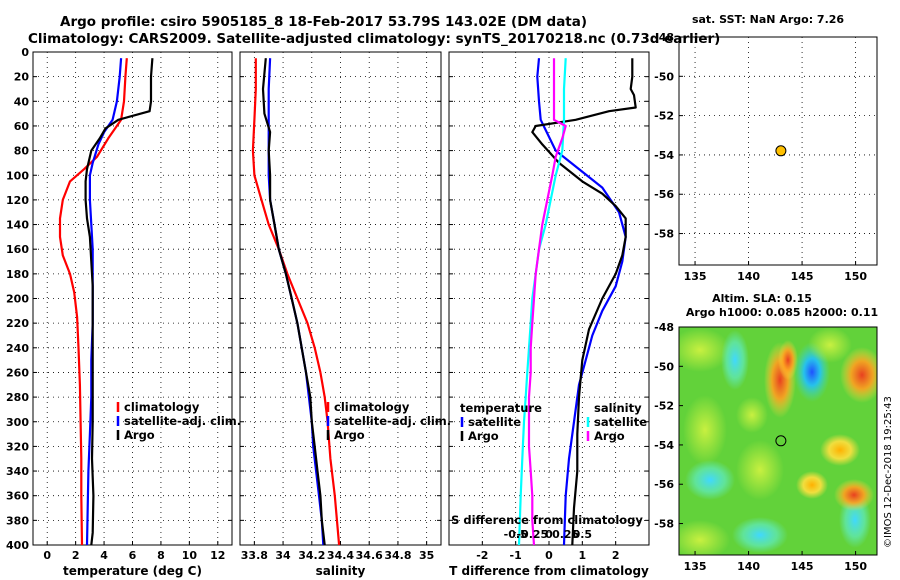 Image resolution: width=900 pixels, height=580 pixels. Describe the element at coordinates (17, 323) in the screenshot. I see `y-tick-label: 220` at that location.